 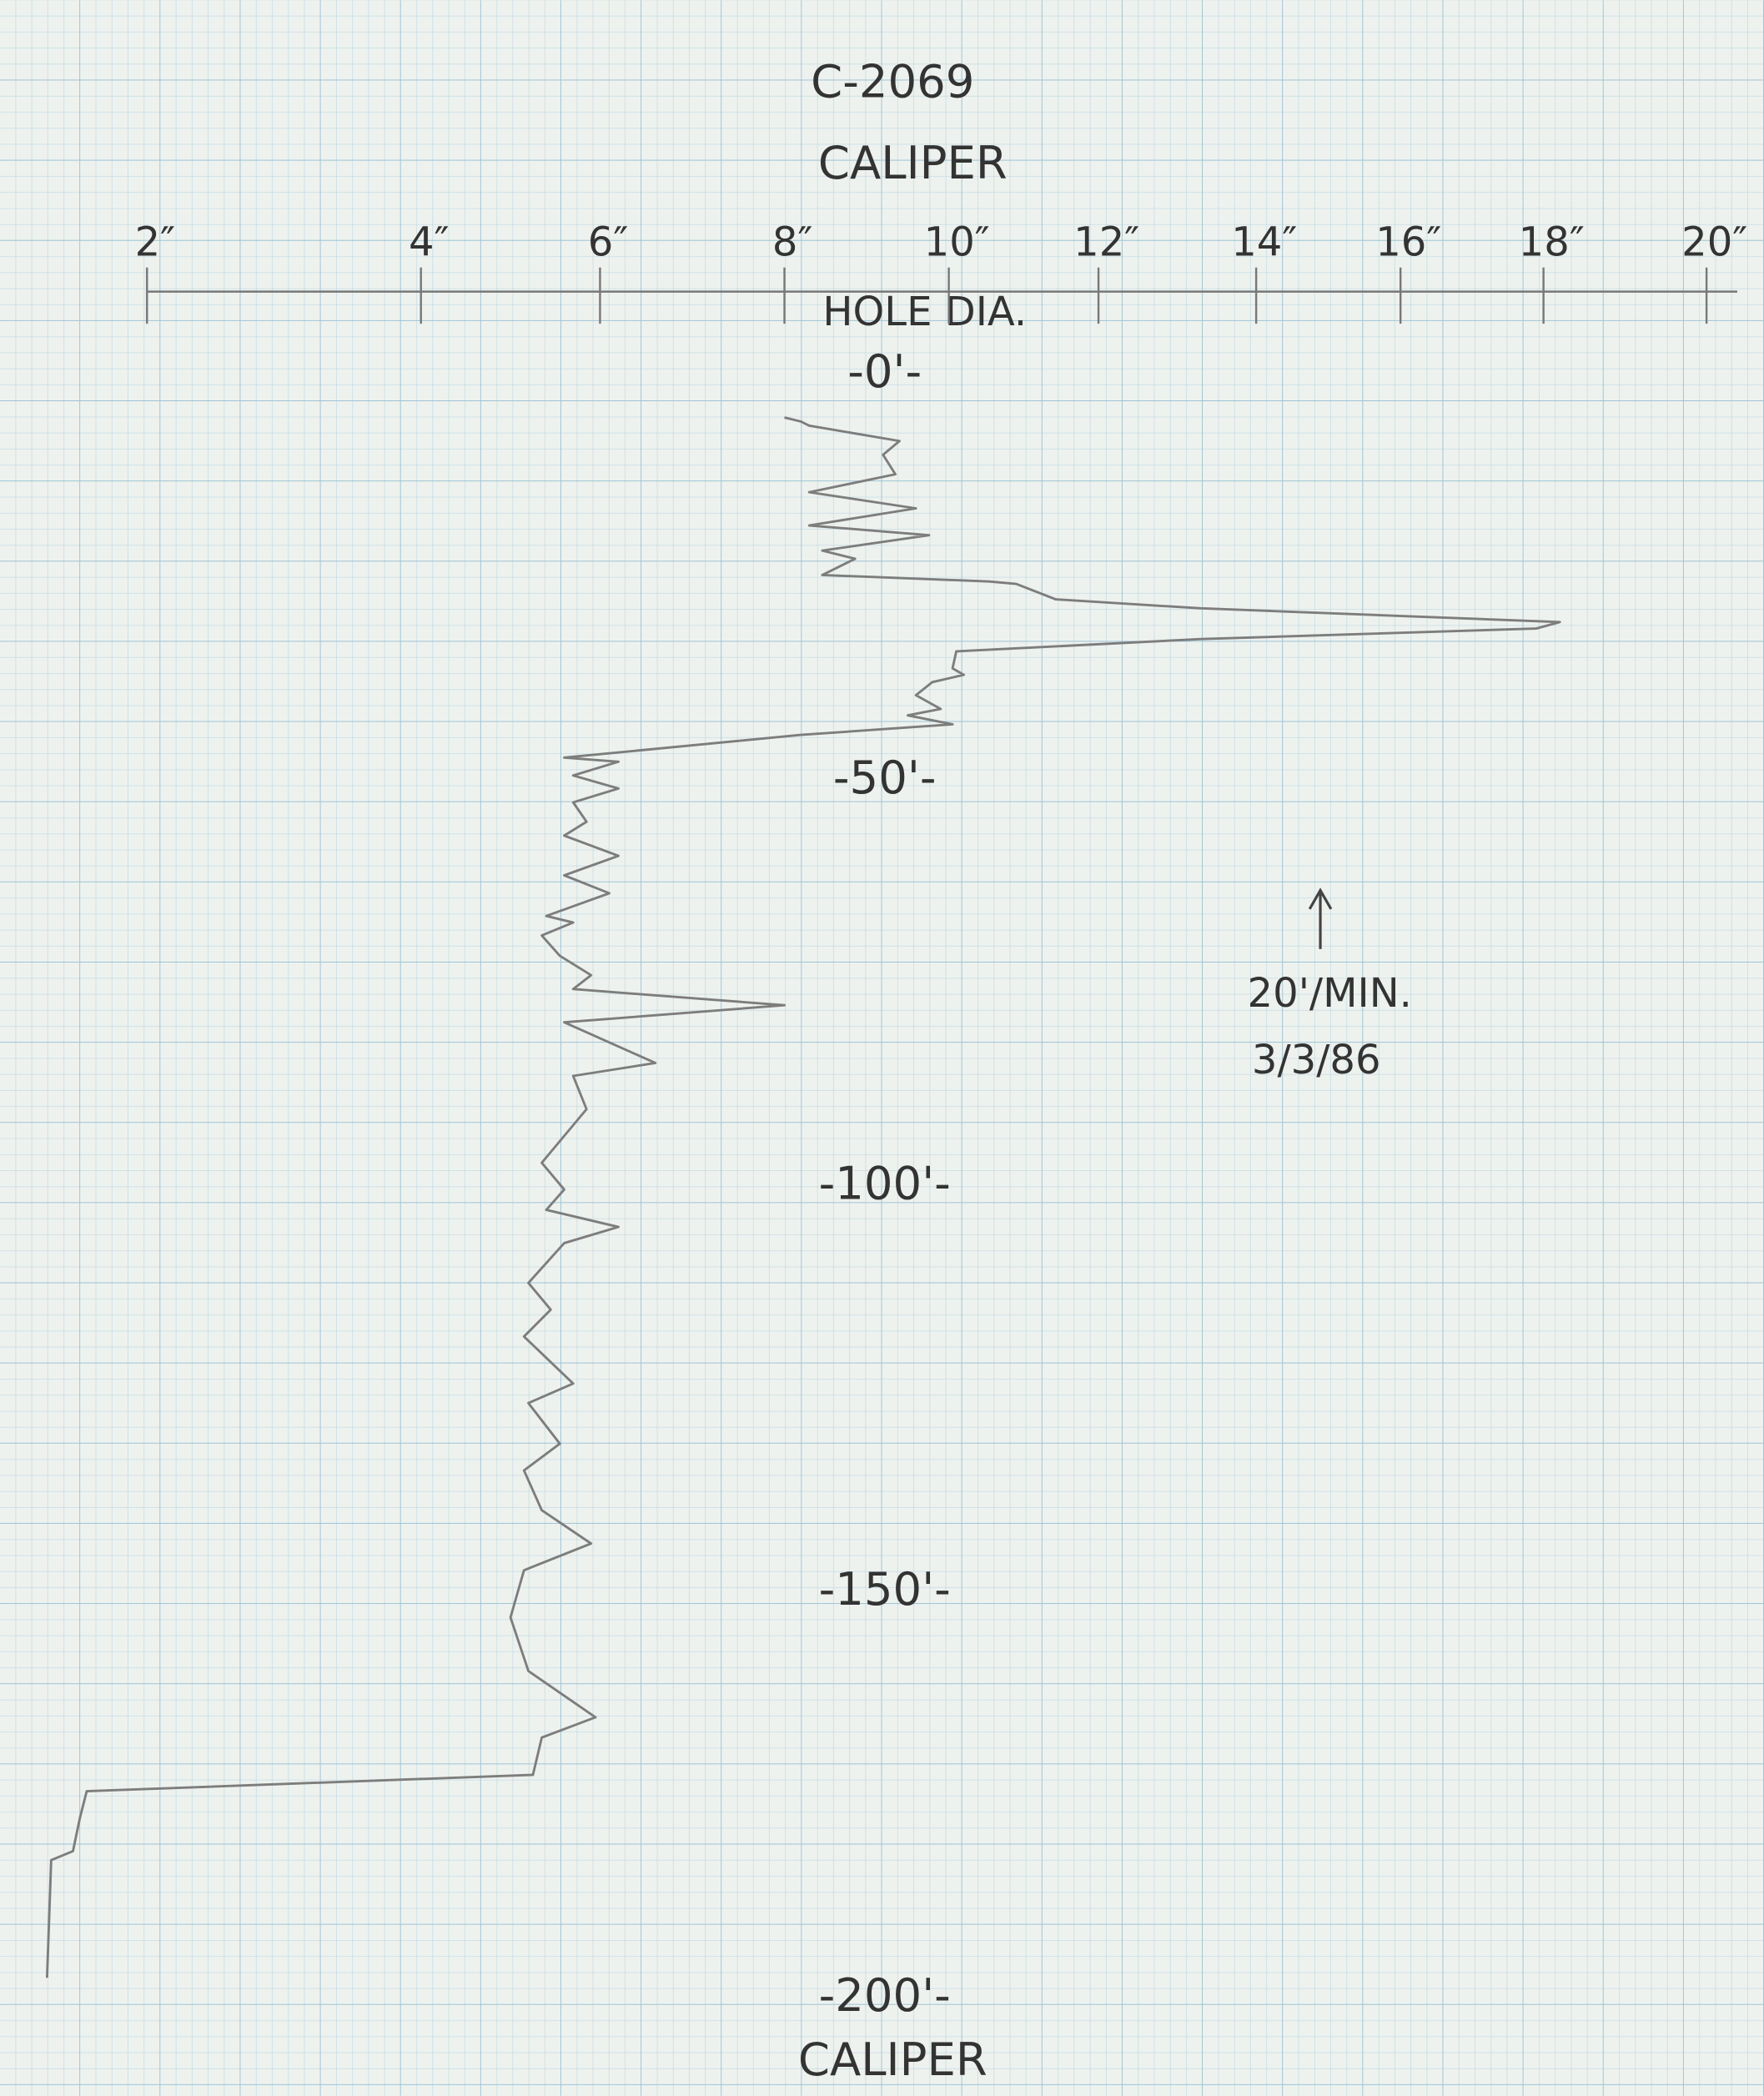 I want to click on y-tick-label: -200'-, so click(x=885, y=1995).